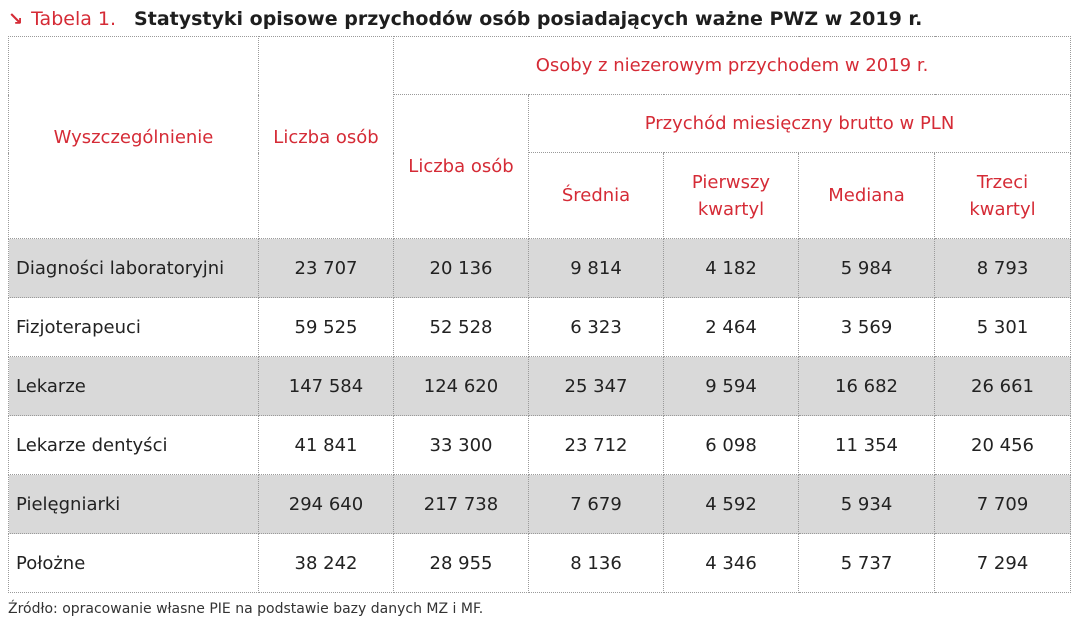 Image resolution: width=1077 pixels, height=625 pixels. I want to click on header-q3-line2: kwartyl, so click(1002, 209).